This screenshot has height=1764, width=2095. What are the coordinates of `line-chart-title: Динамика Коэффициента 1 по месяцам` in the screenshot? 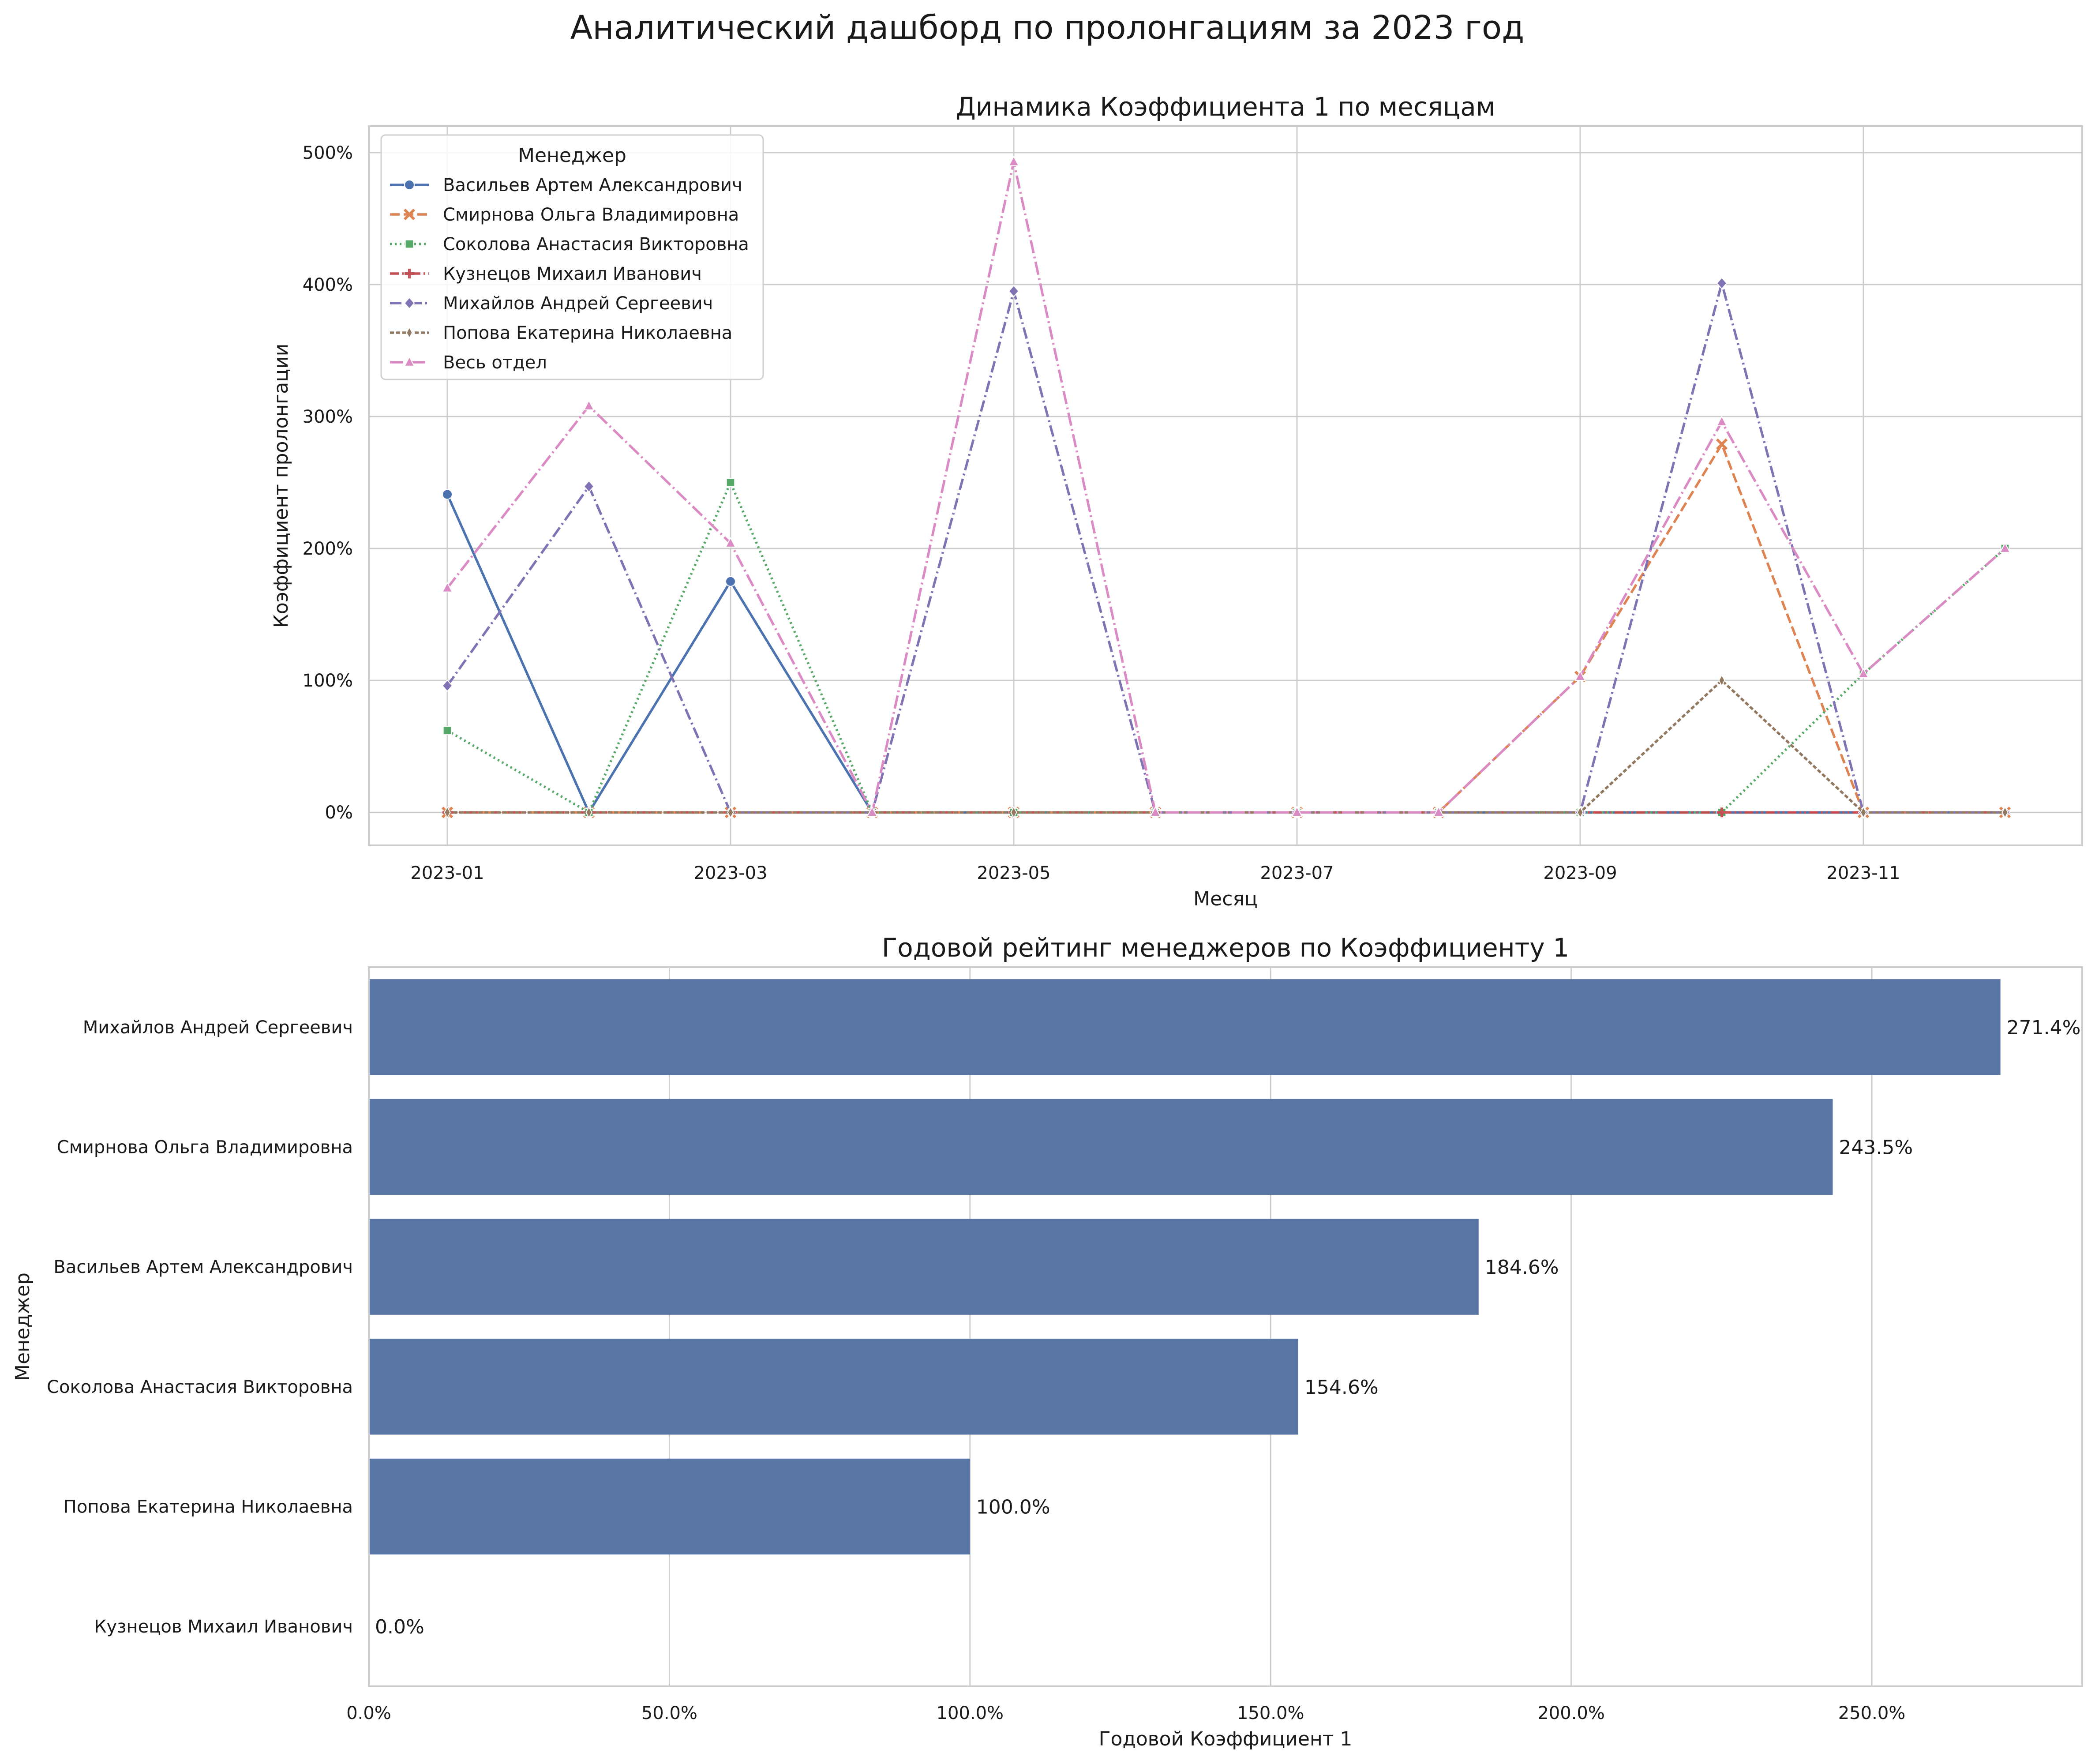 It's located at (1225, 107).